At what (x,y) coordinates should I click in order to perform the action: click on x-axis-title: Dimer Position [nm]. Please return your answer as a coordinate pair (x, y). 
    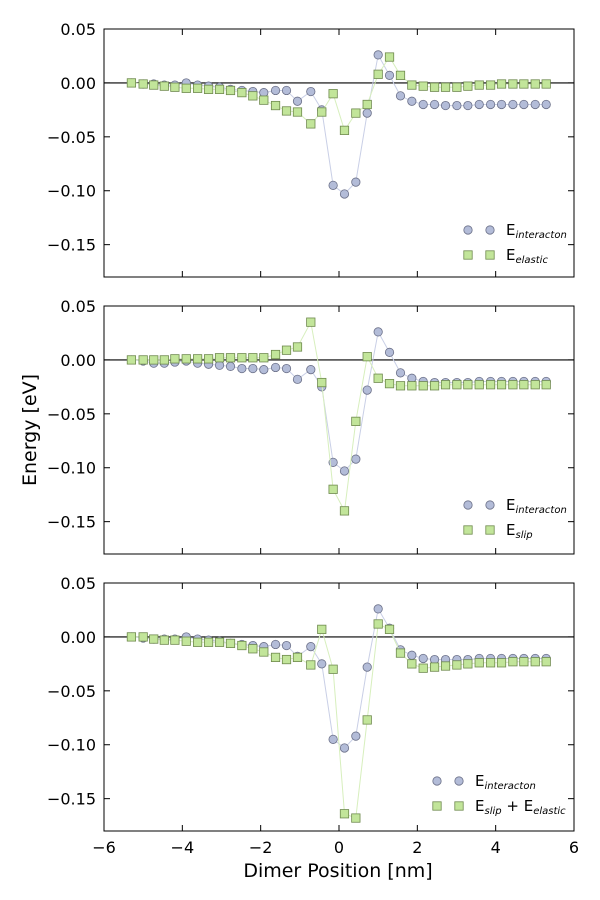
    Looking at the image, I should click on (337, 871).